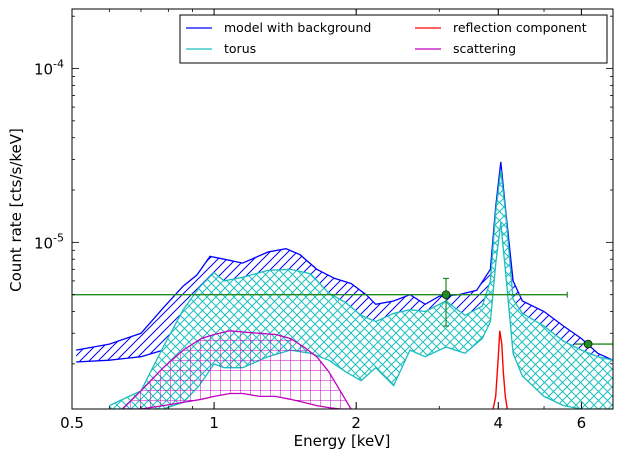  Describe the element at coordinates (297, 27) in the screenshot. I see `legend-label-model: model with background` at that location.